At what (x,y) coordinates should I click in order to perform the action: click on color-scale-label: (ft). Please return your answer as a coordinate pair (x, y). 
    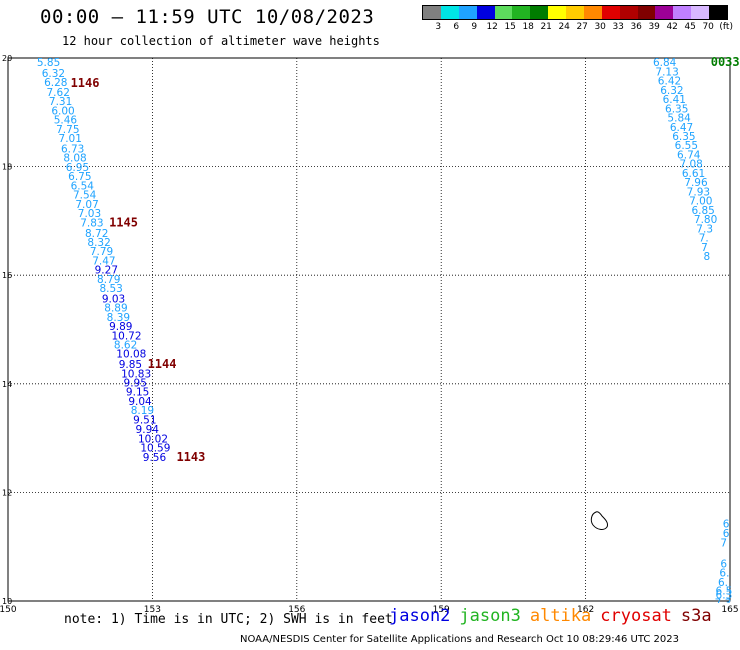
    Looking at the image, I should click on (726, 27).